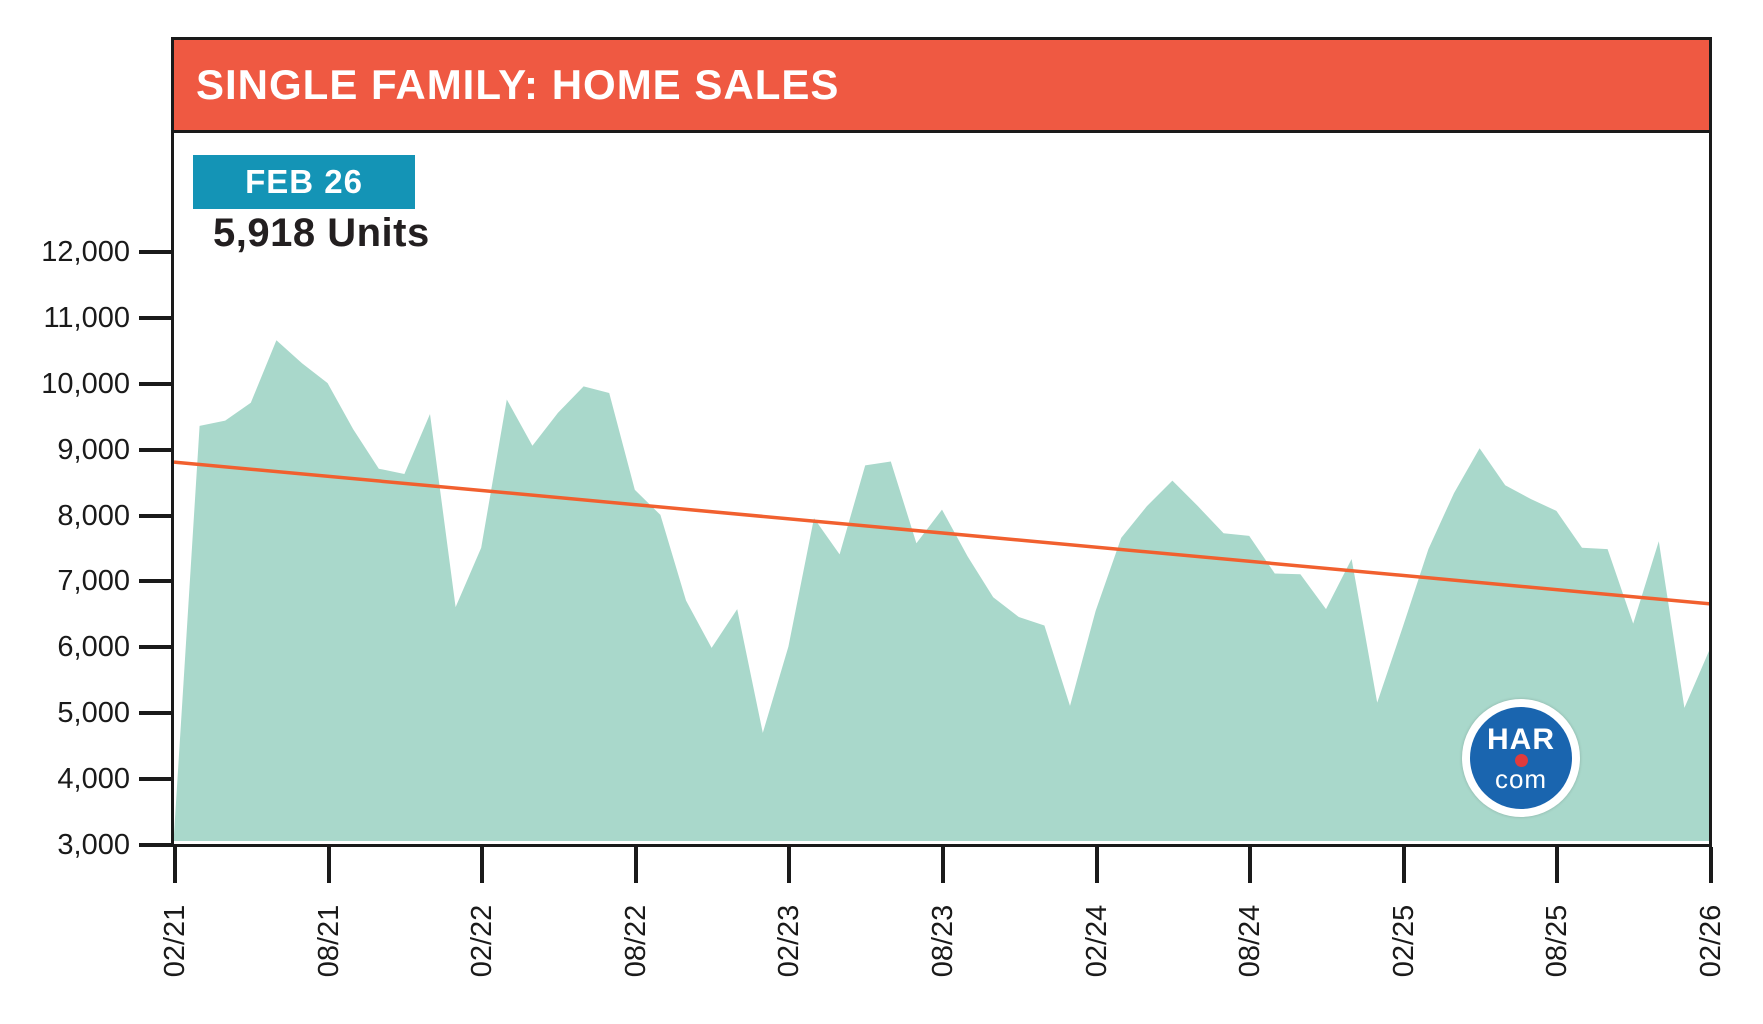 The image size is (1763, 1024). What do you see at coordinates (1521, 778) in the screenshot?
I see `har-logo-com-text: com` at bounding box center [1521, 778].